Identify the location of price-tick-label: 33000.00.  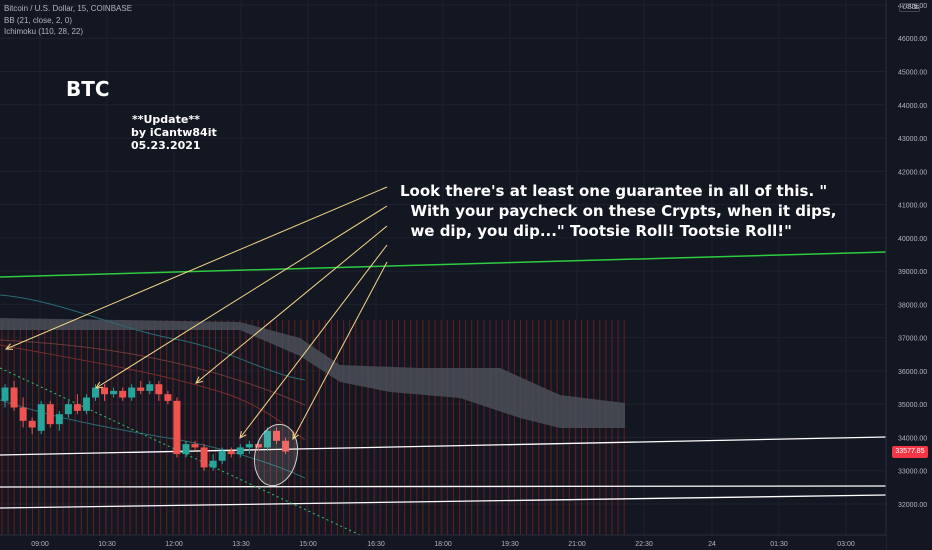
(912, 472).